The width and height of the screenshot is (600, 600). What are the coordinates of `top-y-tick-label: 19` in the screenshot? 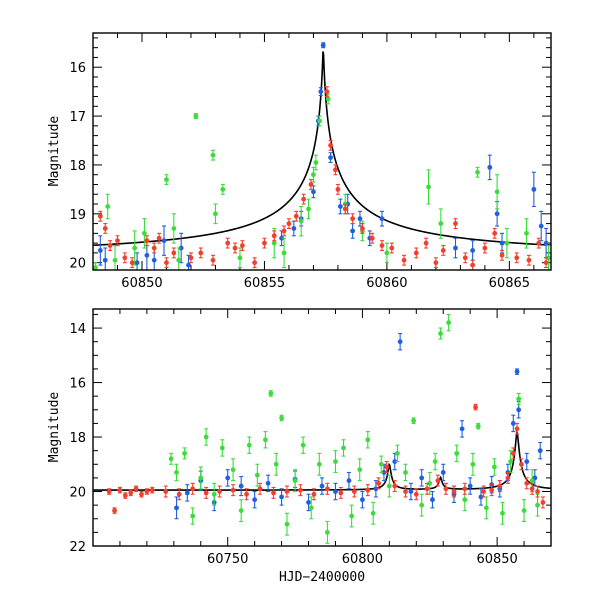 It's located at (77, 215).